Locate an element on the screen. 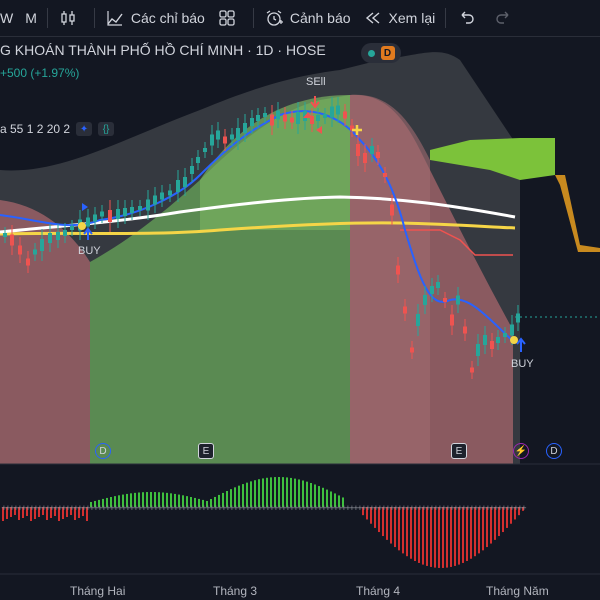 Image resolution: width=600 pixels, height=600 pixels. layouts-button is located at coordinates (230, 18).